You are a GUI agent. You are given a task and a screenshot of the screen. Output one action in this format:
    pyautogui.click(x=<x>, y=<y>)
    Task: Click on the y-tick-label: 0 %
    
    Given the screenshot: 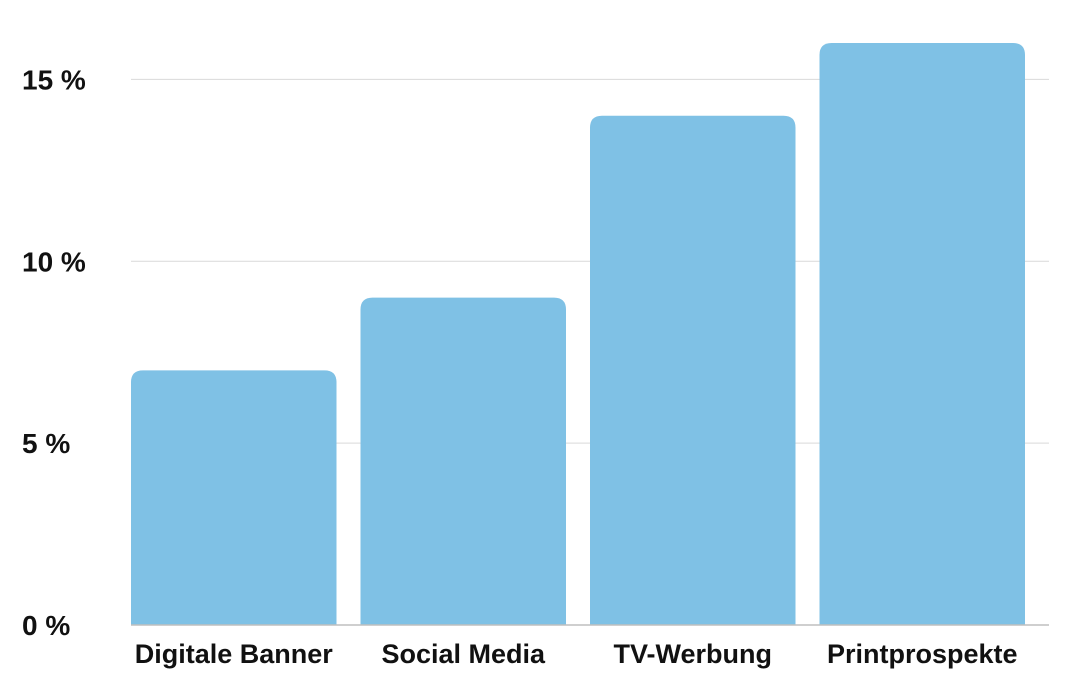 What is the action you would take?
    pyautogui.click(x=46, y=625)
    